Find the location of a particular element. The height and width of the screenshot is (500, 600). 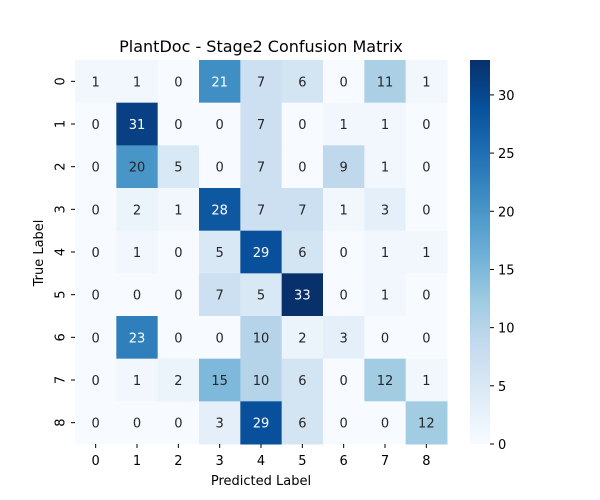

cell-value-label-4-6: 0 is located at coordinates (344, 253).